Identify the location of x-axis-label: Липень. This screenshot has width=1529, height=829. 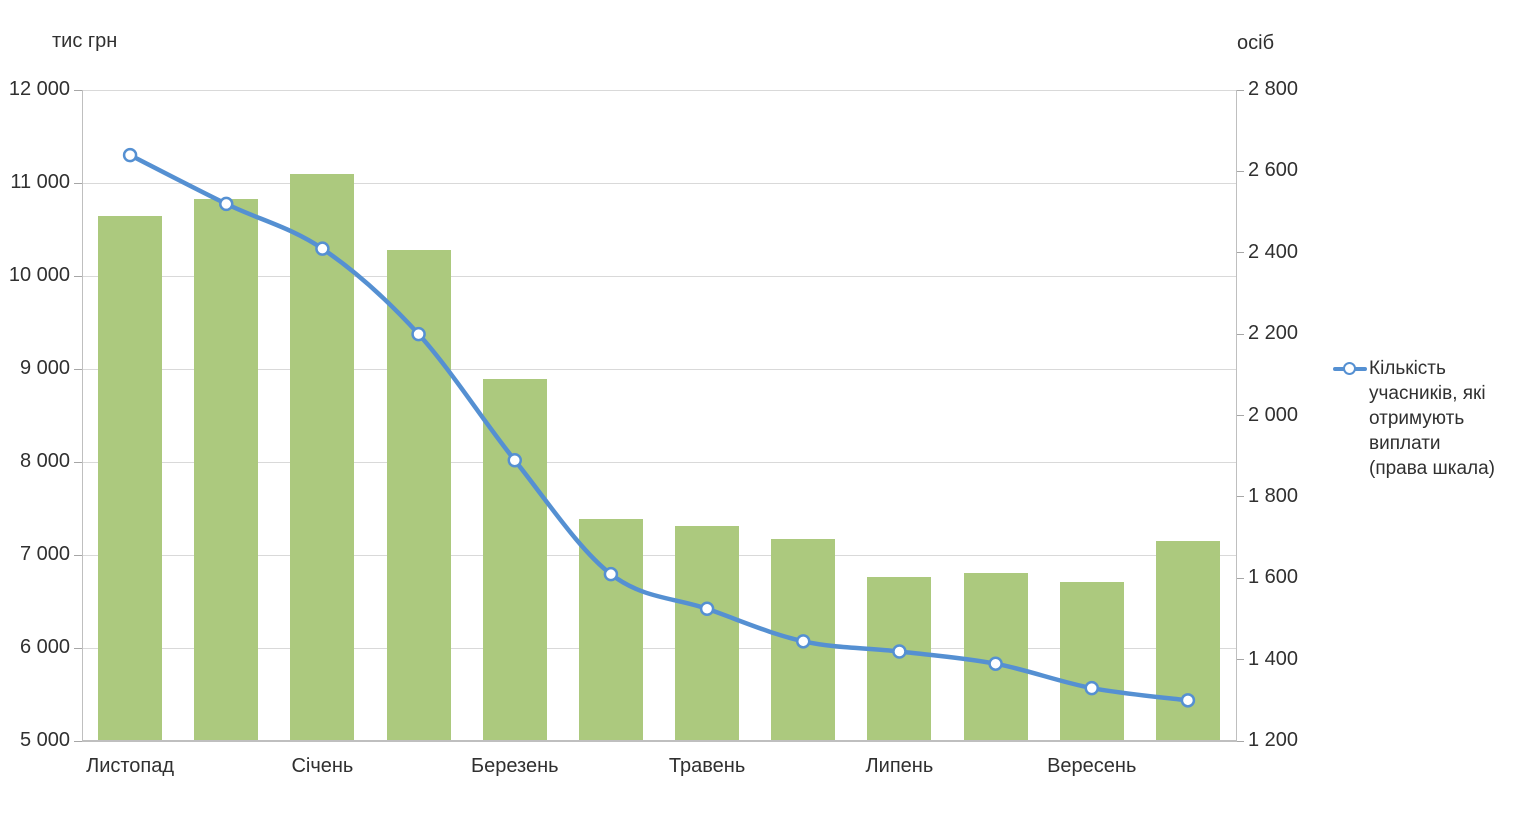
(899, 766).